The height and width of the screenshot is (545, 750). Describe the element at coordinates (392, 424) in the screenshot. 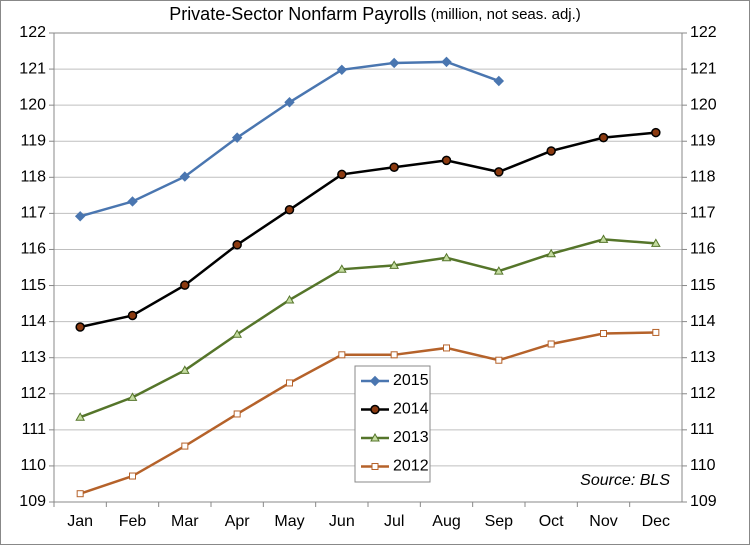

I see `legend-box` at that location.